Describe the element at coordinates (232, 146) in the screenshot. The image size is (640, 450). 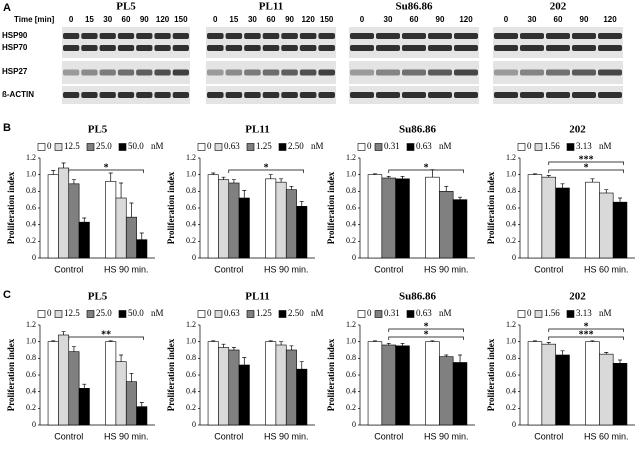
I see `legend-label: 0.63` at that location.